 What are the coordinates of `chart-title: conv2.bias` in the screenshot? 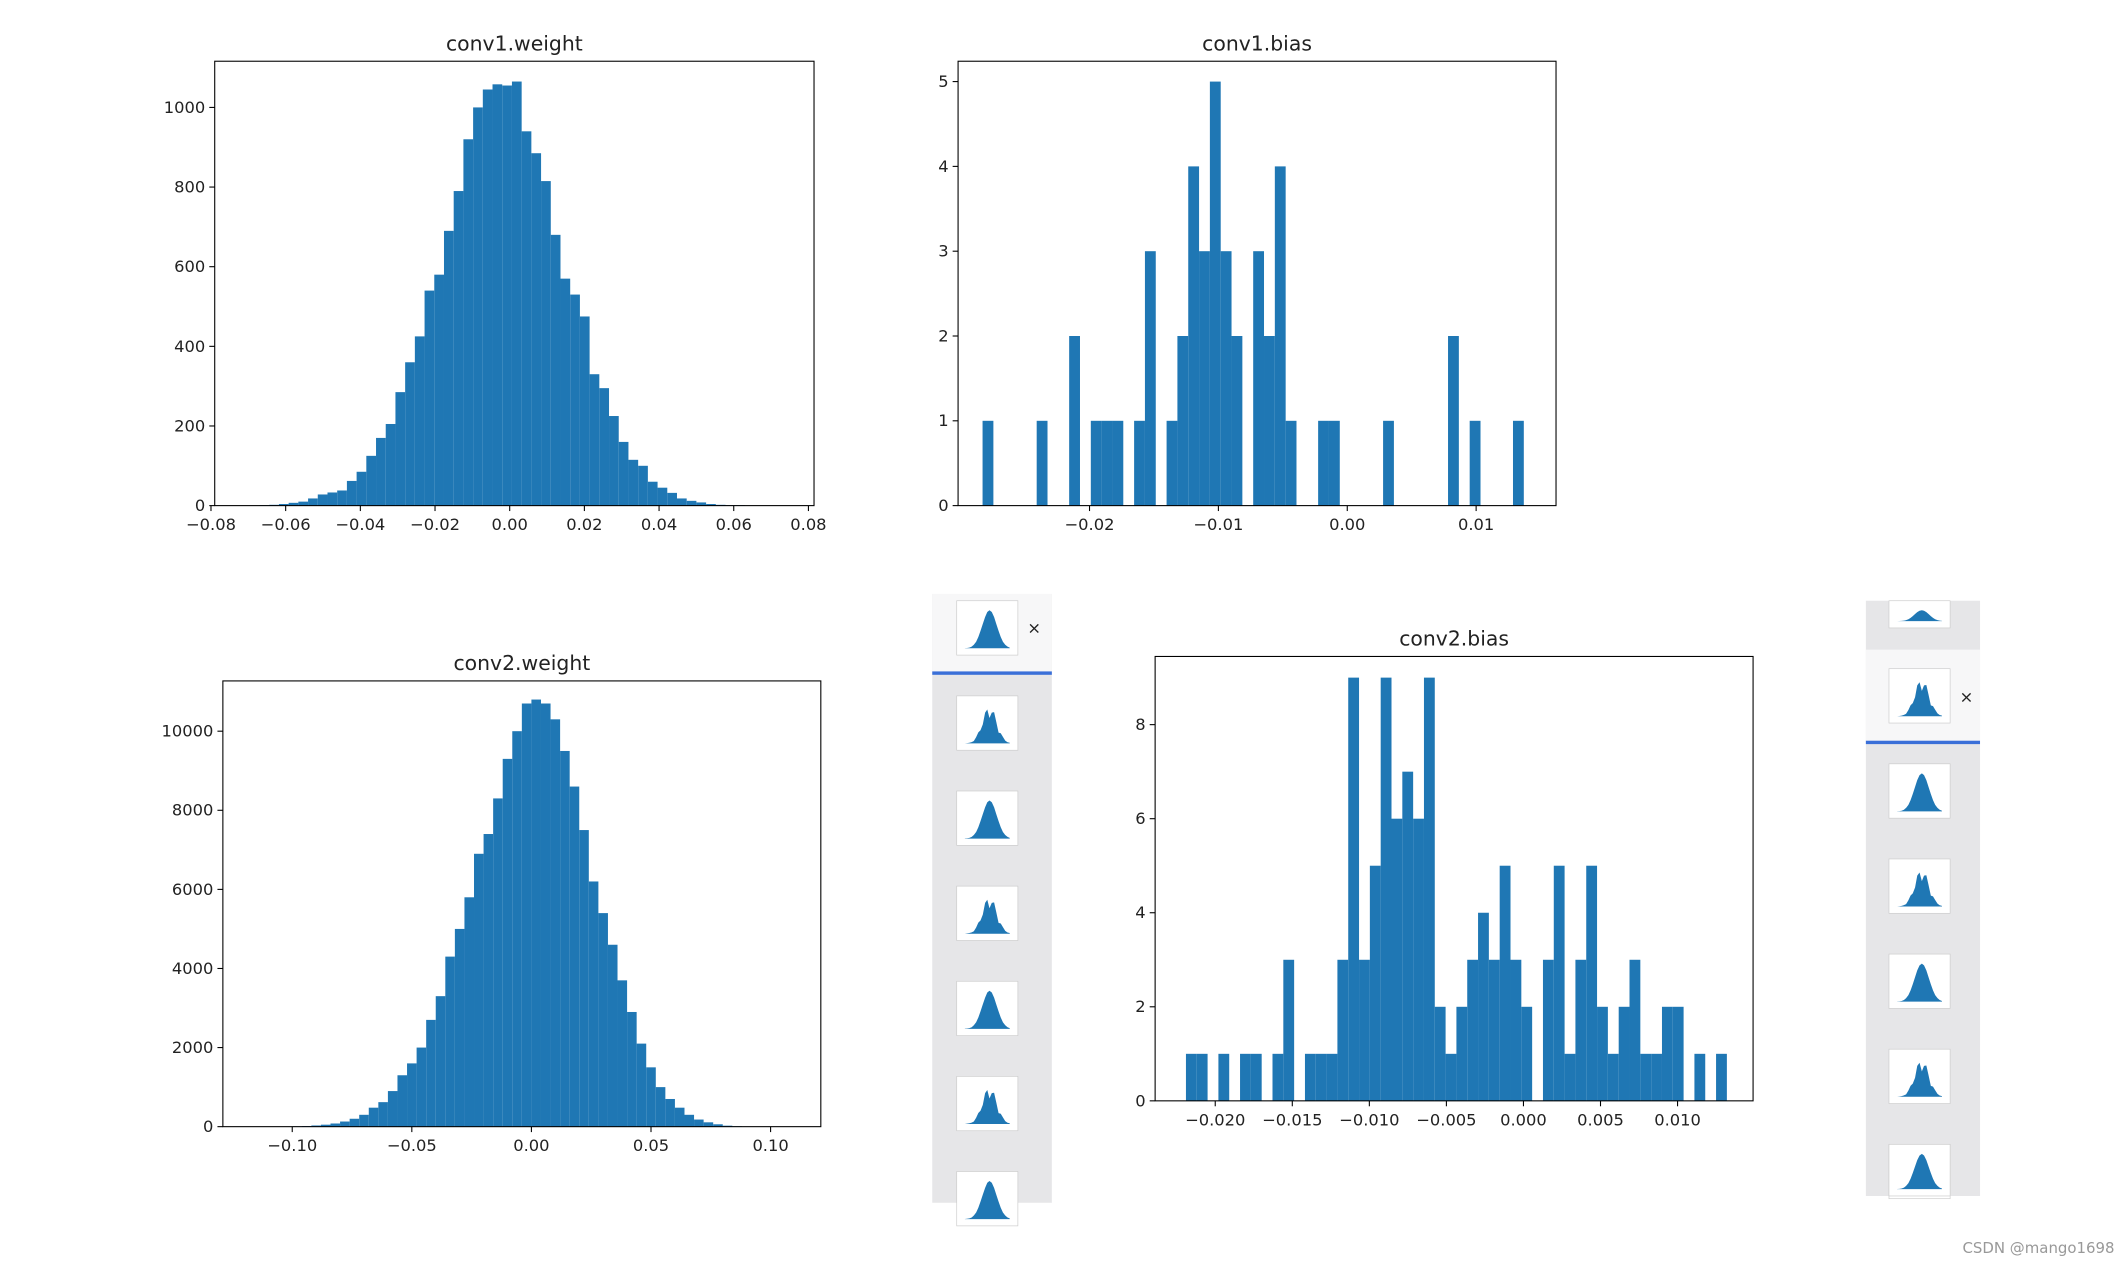 It's located at (1454, 639).